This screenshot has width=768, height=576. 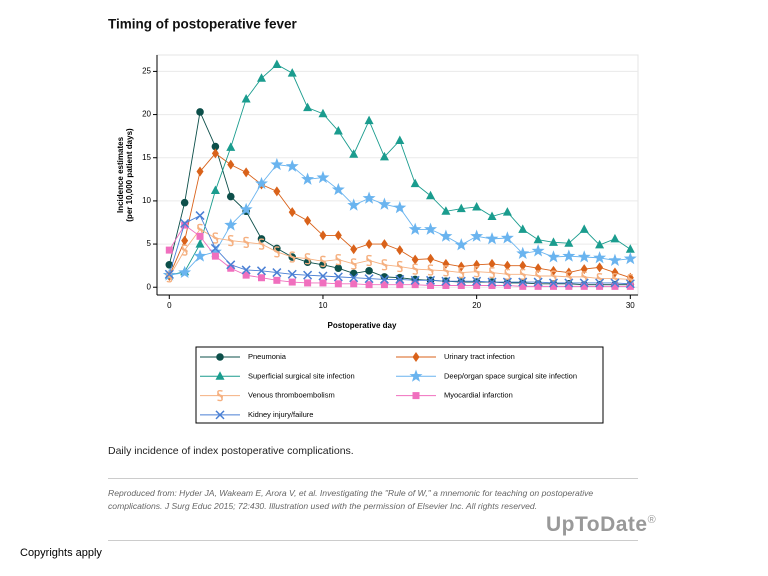 What do you see at coordinates (301, 375) in the screenshot?
I see `legend-label: Superficial surgical site infection` at bounding box center [301, 375].